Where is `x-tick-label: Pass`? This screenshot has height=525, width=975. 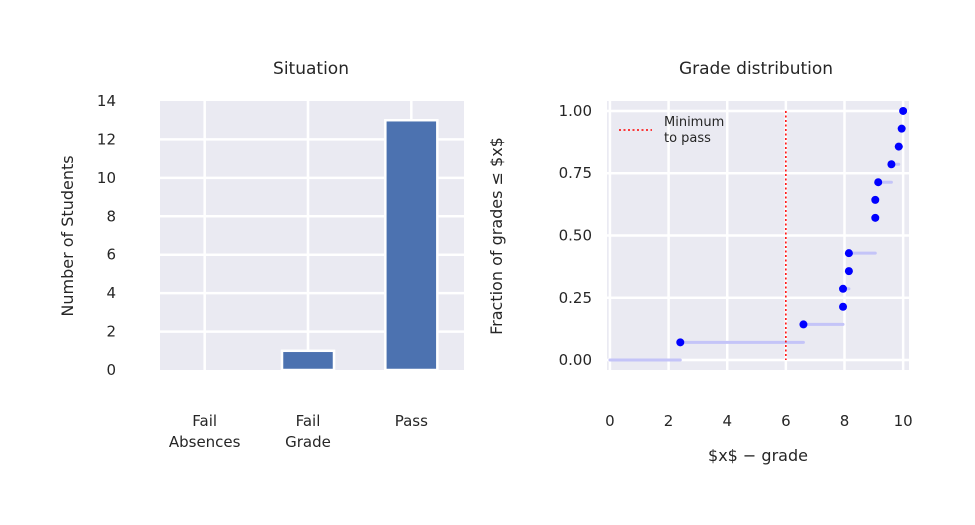
x-tick-label: Pass is located at coordinates (411, 421).